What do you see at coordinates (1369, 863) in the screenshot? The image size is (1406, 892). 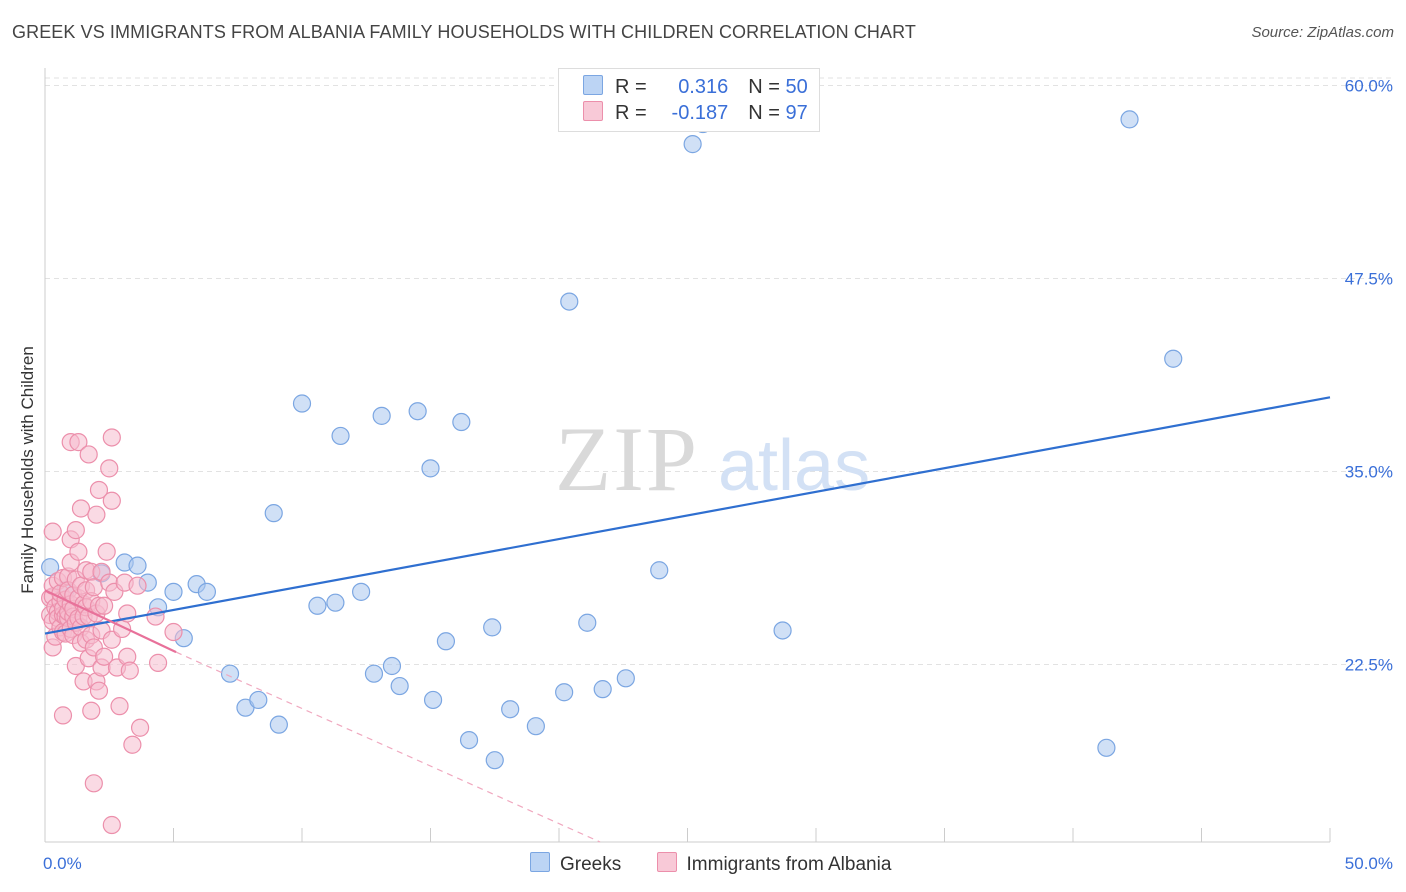 I see `x-tick-label-max: 50.0%` at bounding box center [1369, 863].